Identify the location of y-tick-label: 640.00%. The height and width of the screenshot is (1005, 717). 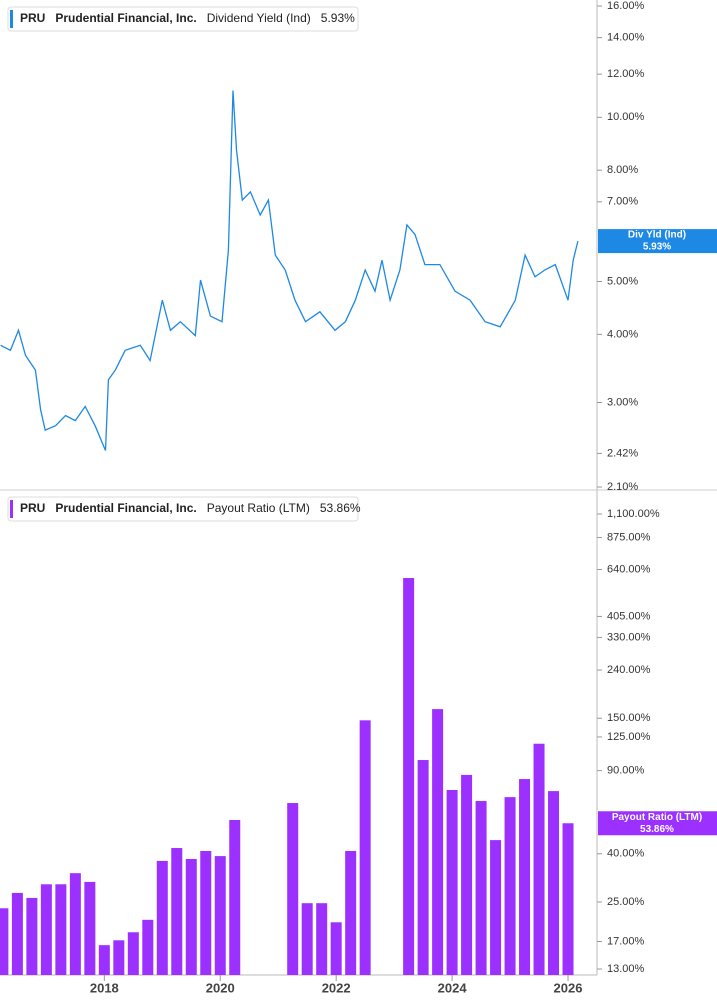
(629, 569).